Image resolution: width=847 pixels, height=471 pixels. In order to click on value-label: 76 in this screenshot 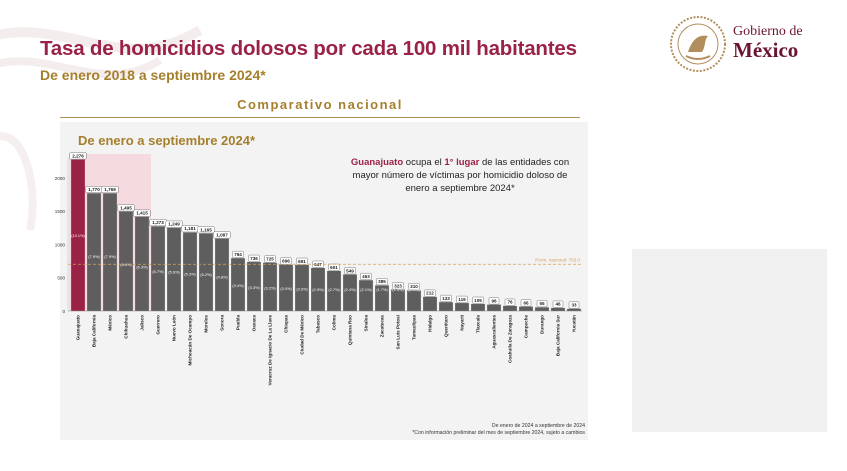, I will do `click(510, 302)`.